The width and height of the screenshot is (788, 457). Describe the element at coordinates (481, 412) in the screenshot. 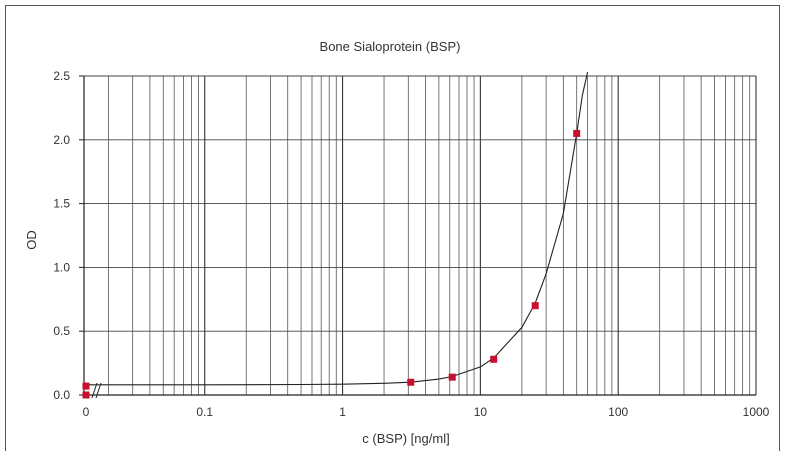

I see `x-tick-label: 10` at that location.